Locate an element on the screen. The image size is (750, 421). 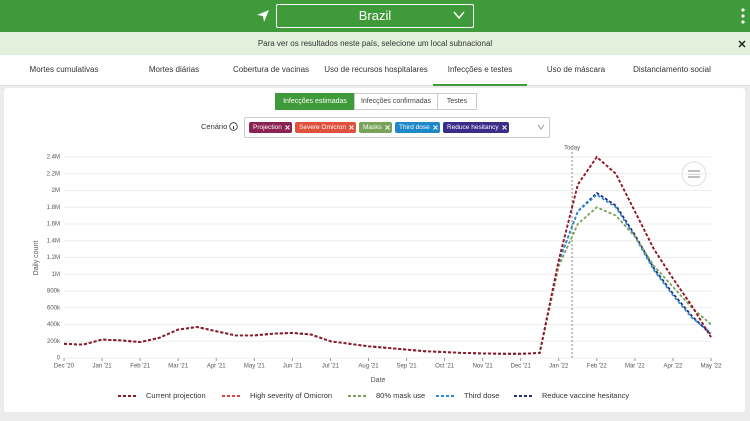
top-bar: Brazil is located at coordinates (375, 16).